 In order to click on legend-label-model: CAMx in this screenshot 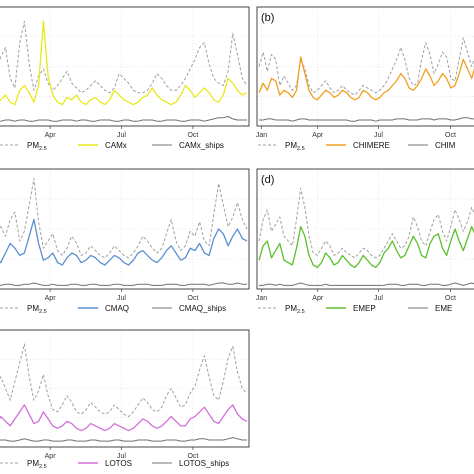, I will do `click(116, 145)`.